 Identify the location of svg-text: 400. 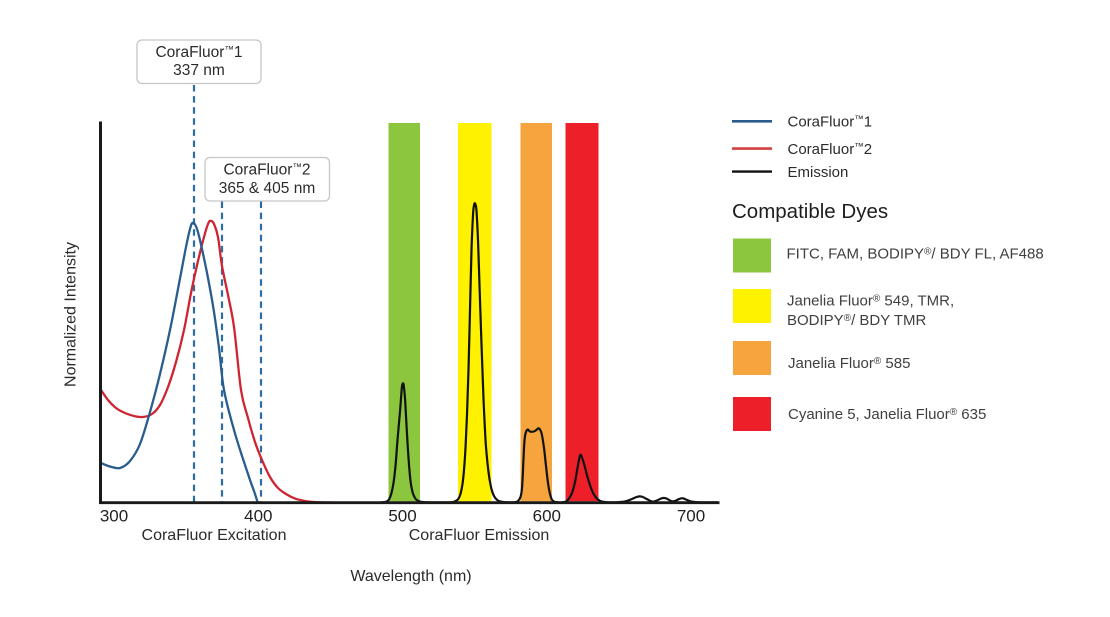
(258, 516).